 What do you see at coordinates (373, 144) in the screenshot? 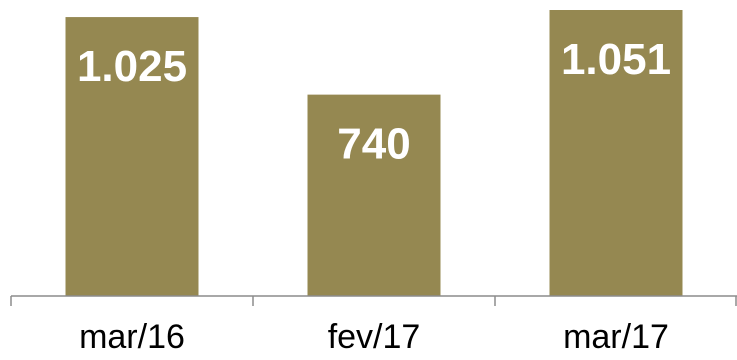
I see `value-label-fev-17: 740` at bounding box center [373, 144].